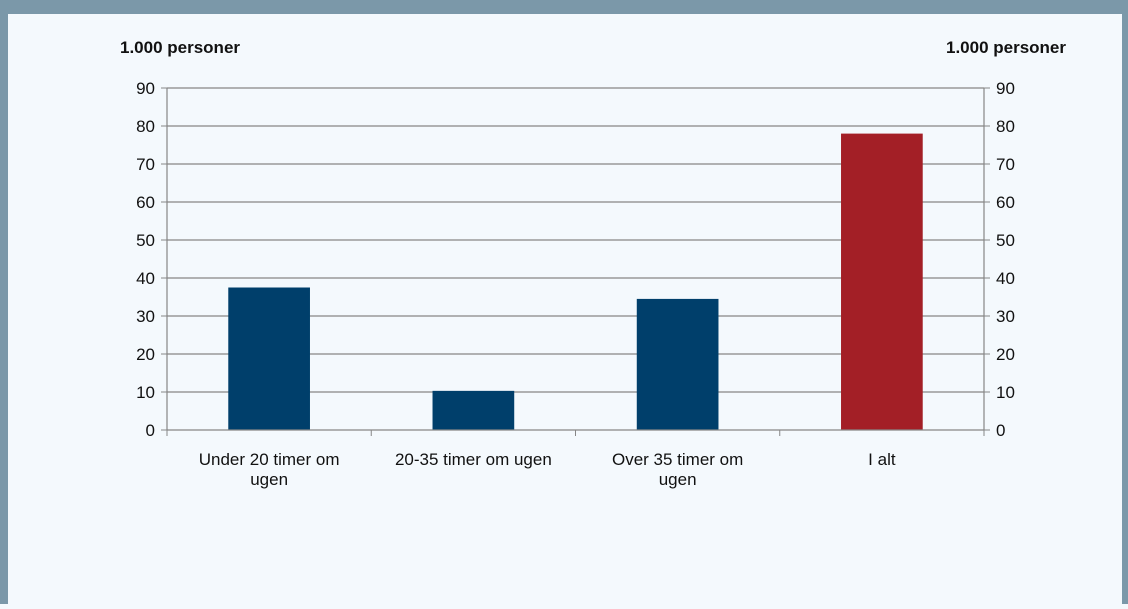  I want to click on y-tick-label-left: 60, so click(145, 202).